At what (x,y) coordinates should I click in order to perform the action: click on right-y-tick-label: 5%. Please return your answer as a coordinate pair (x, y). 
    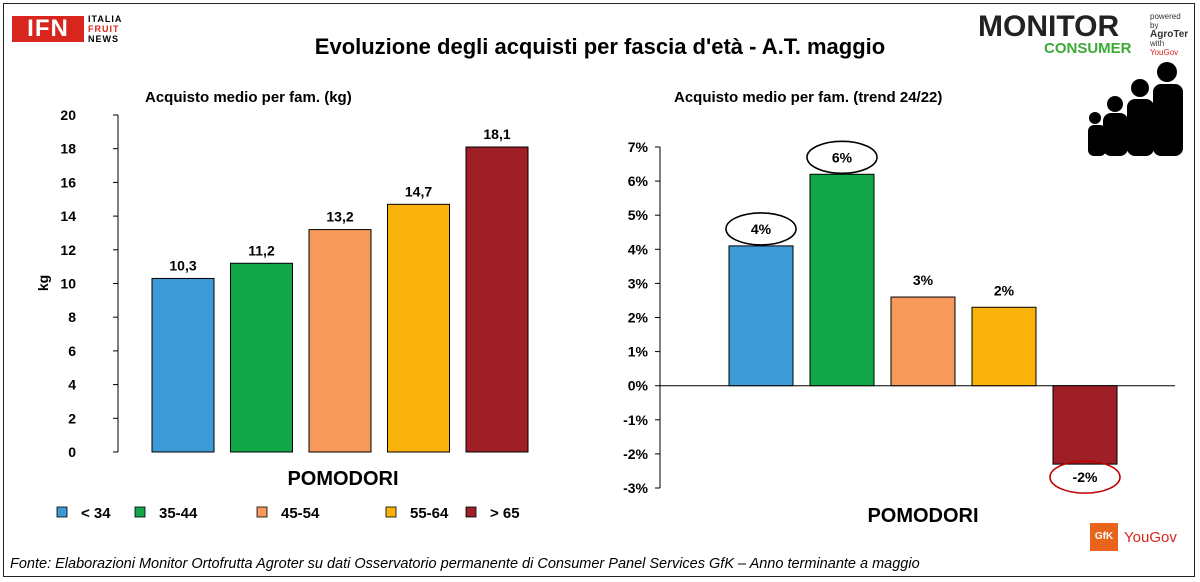
    Looking at the image, I should click on (638, 215).